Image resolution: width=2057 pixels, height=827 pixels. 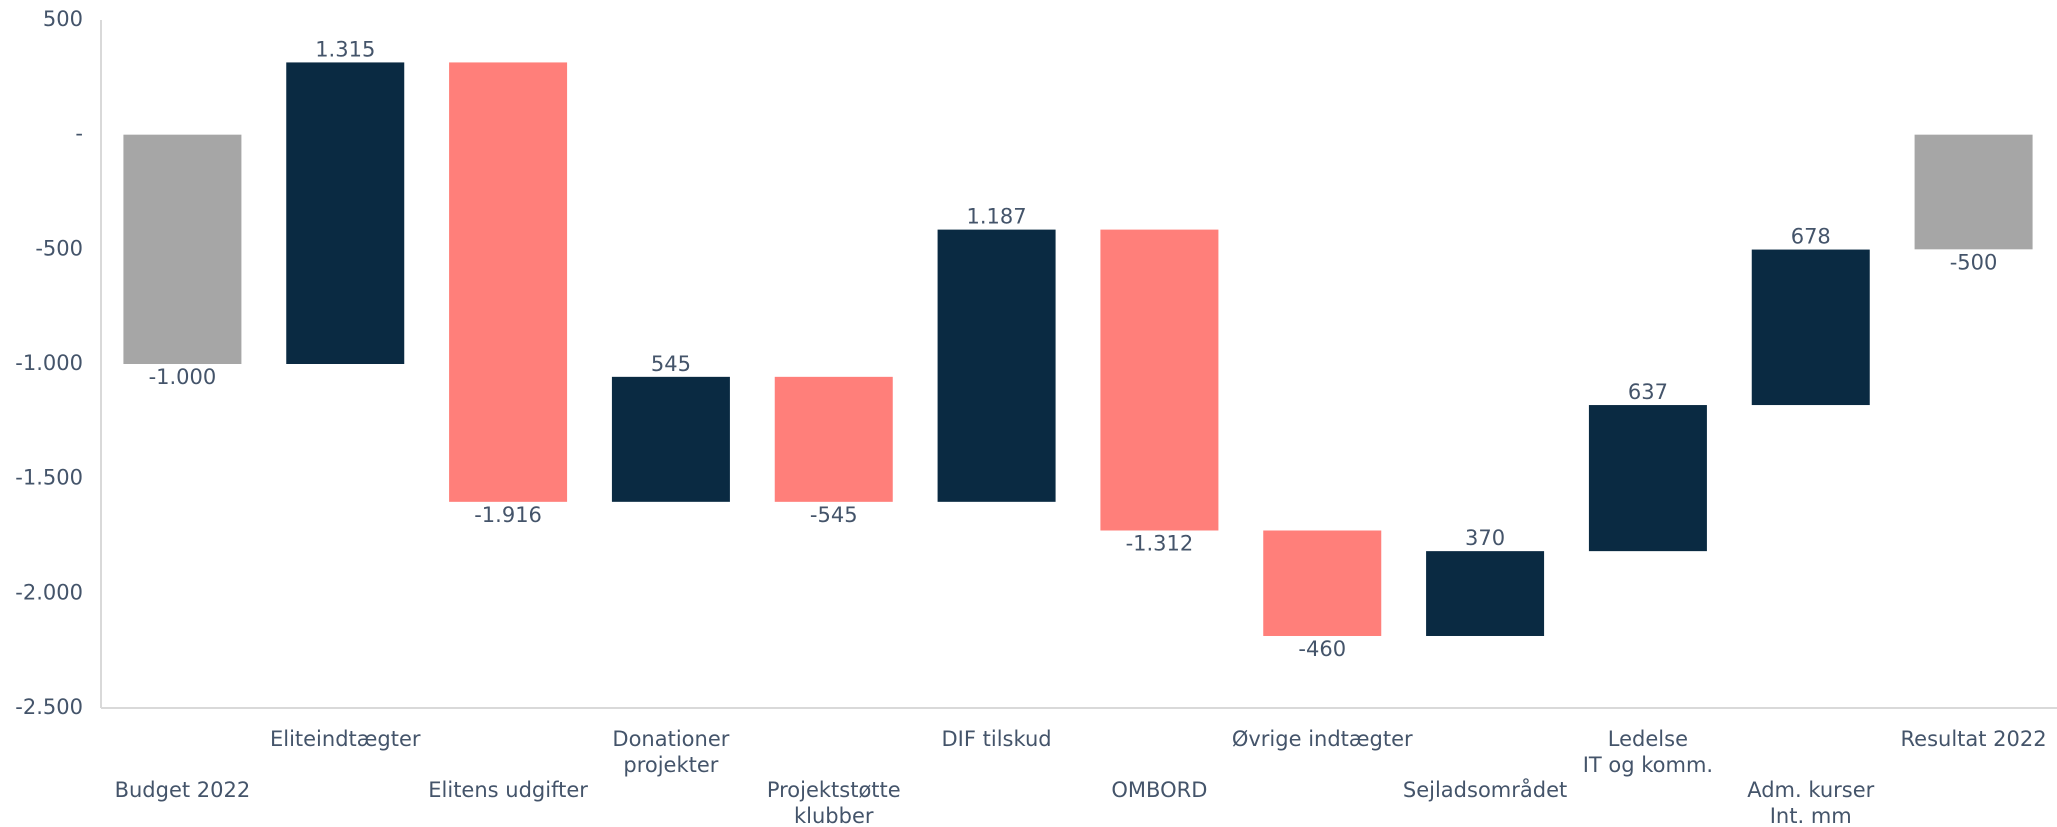 What do you see at coordinates (508, 515) in the screenshot?
I see `value-label: -1.916` at bounding box center [508, 515].